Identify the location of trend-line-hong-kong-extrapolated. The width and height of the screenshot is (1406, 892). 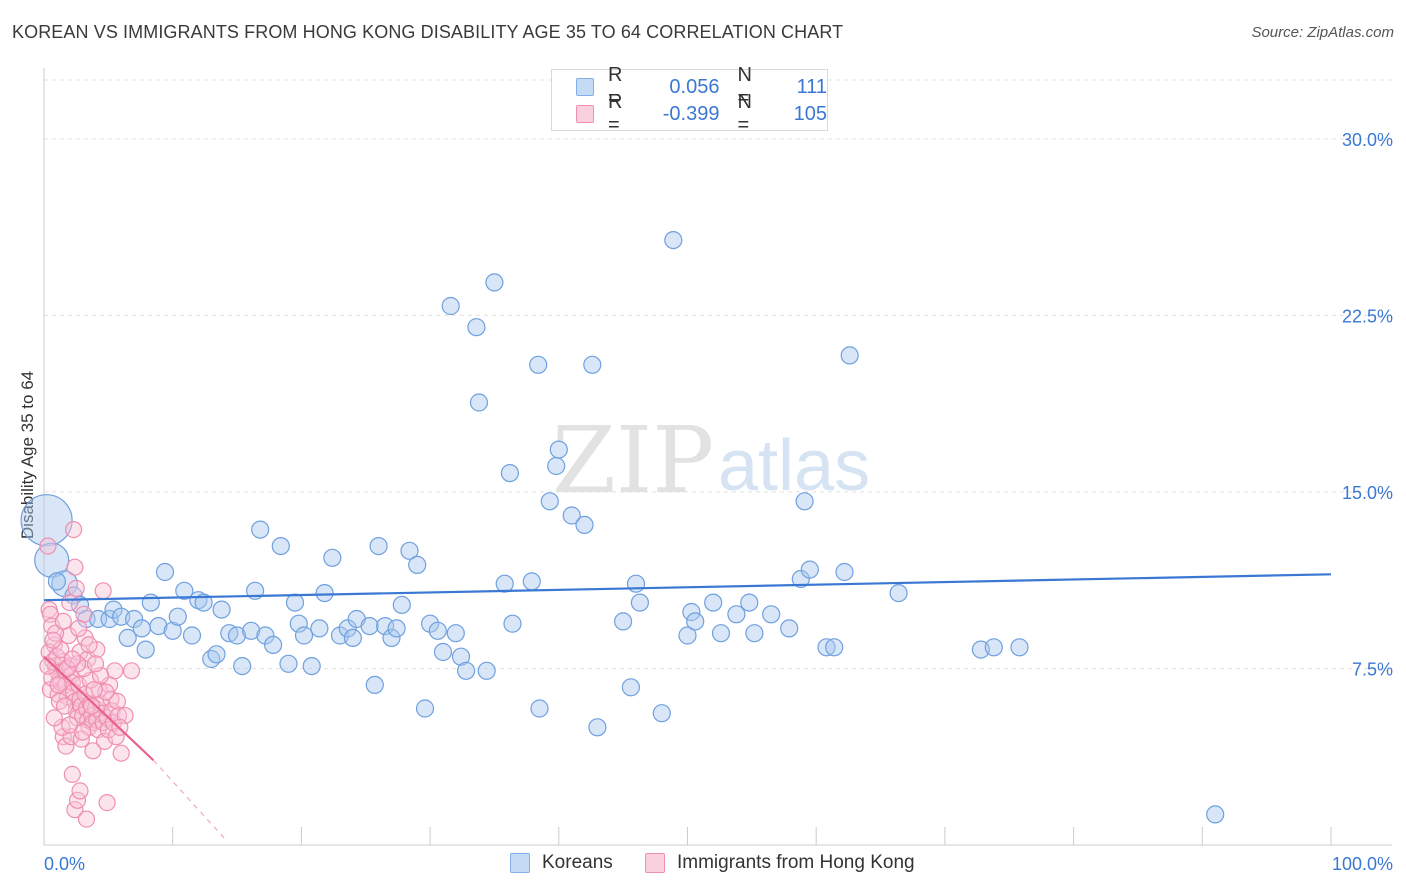
(188, 799).